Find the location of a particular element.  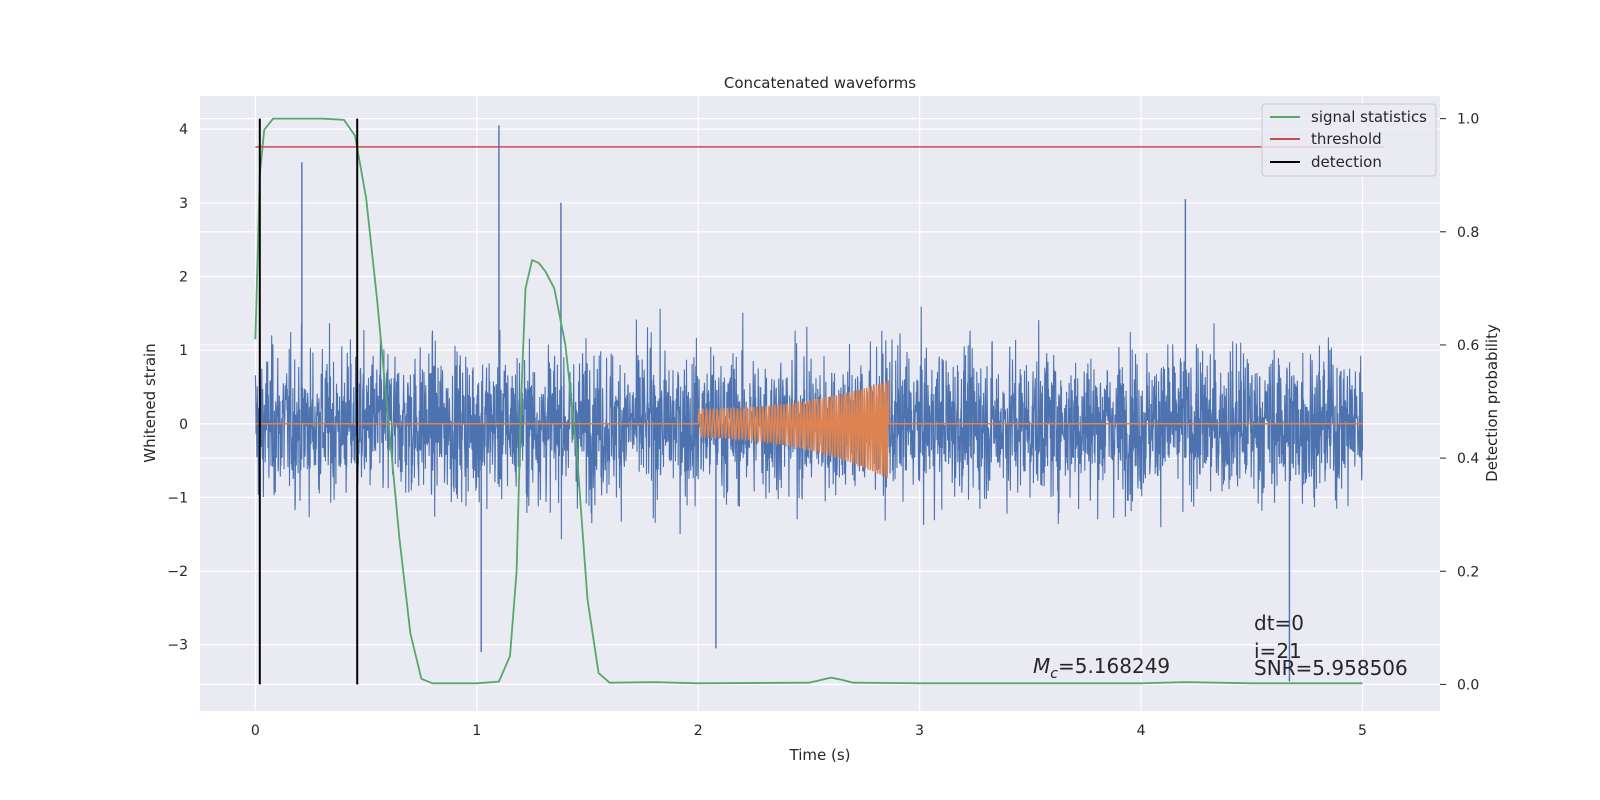

legend-box is located at coordinates (1349, 140).